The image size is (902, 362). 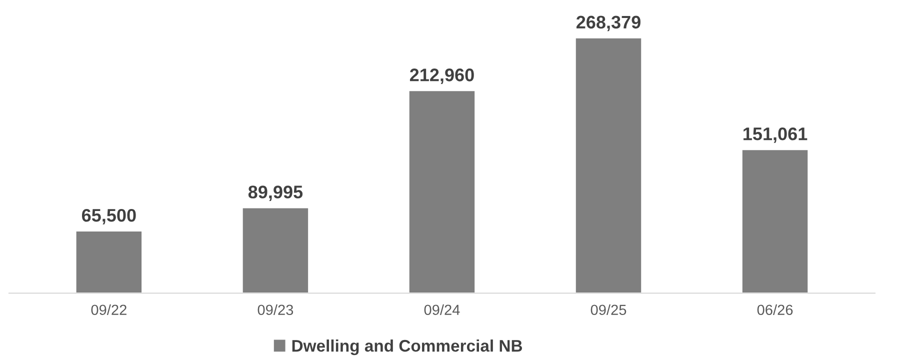 What do you see at coordinates (108, 310) in the screenshot?
I see `x-tick-label: 09/22` at bounding box center [108, 310].